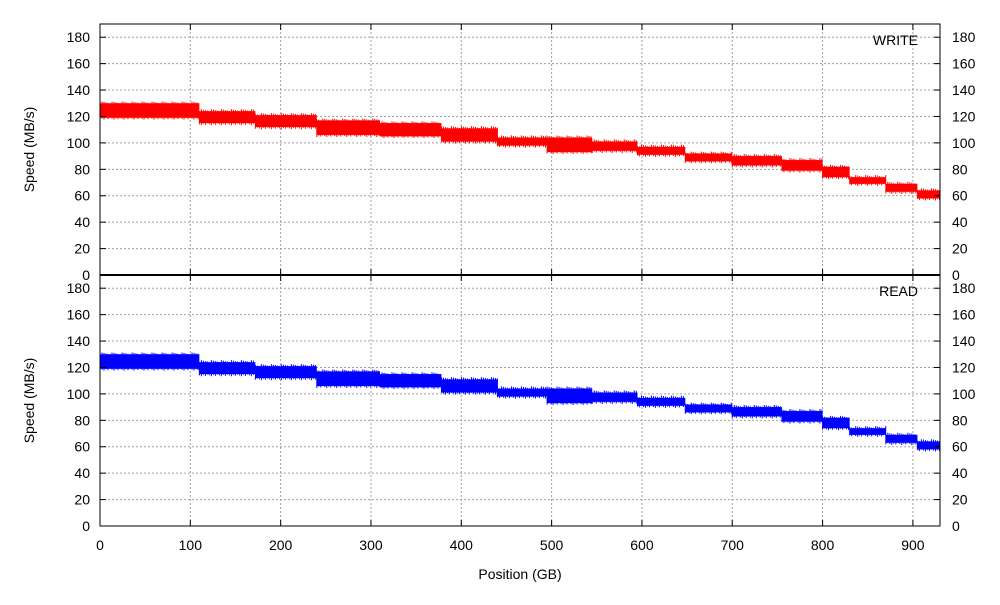 The height and width of the screenshot is (605, 1000). What do you see at coordinates (519, 574) in the screenshot?
I see `x-axis-title: Position (GB)` at bounding box center [519, 574].